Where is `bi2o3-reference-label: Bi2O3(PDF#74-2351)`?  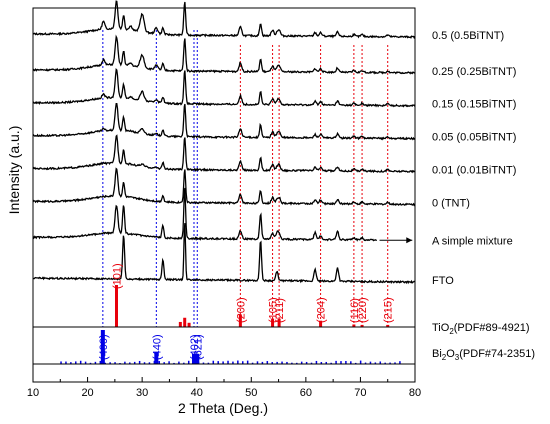
bi2o3-reference-label: Bi2O3(PDF#74-2351) is located at coordinates (483, 355).